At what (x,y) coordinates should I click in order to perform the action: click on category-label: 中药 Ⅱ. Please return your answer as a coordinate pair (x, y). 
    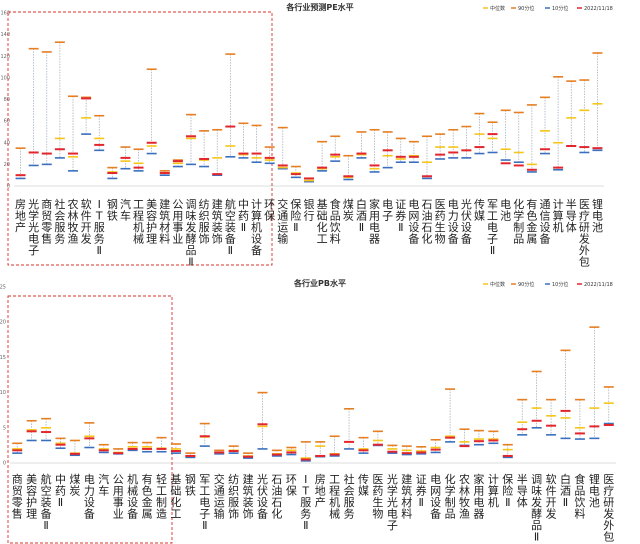
    Looking at the image, I should click on (60, 491).